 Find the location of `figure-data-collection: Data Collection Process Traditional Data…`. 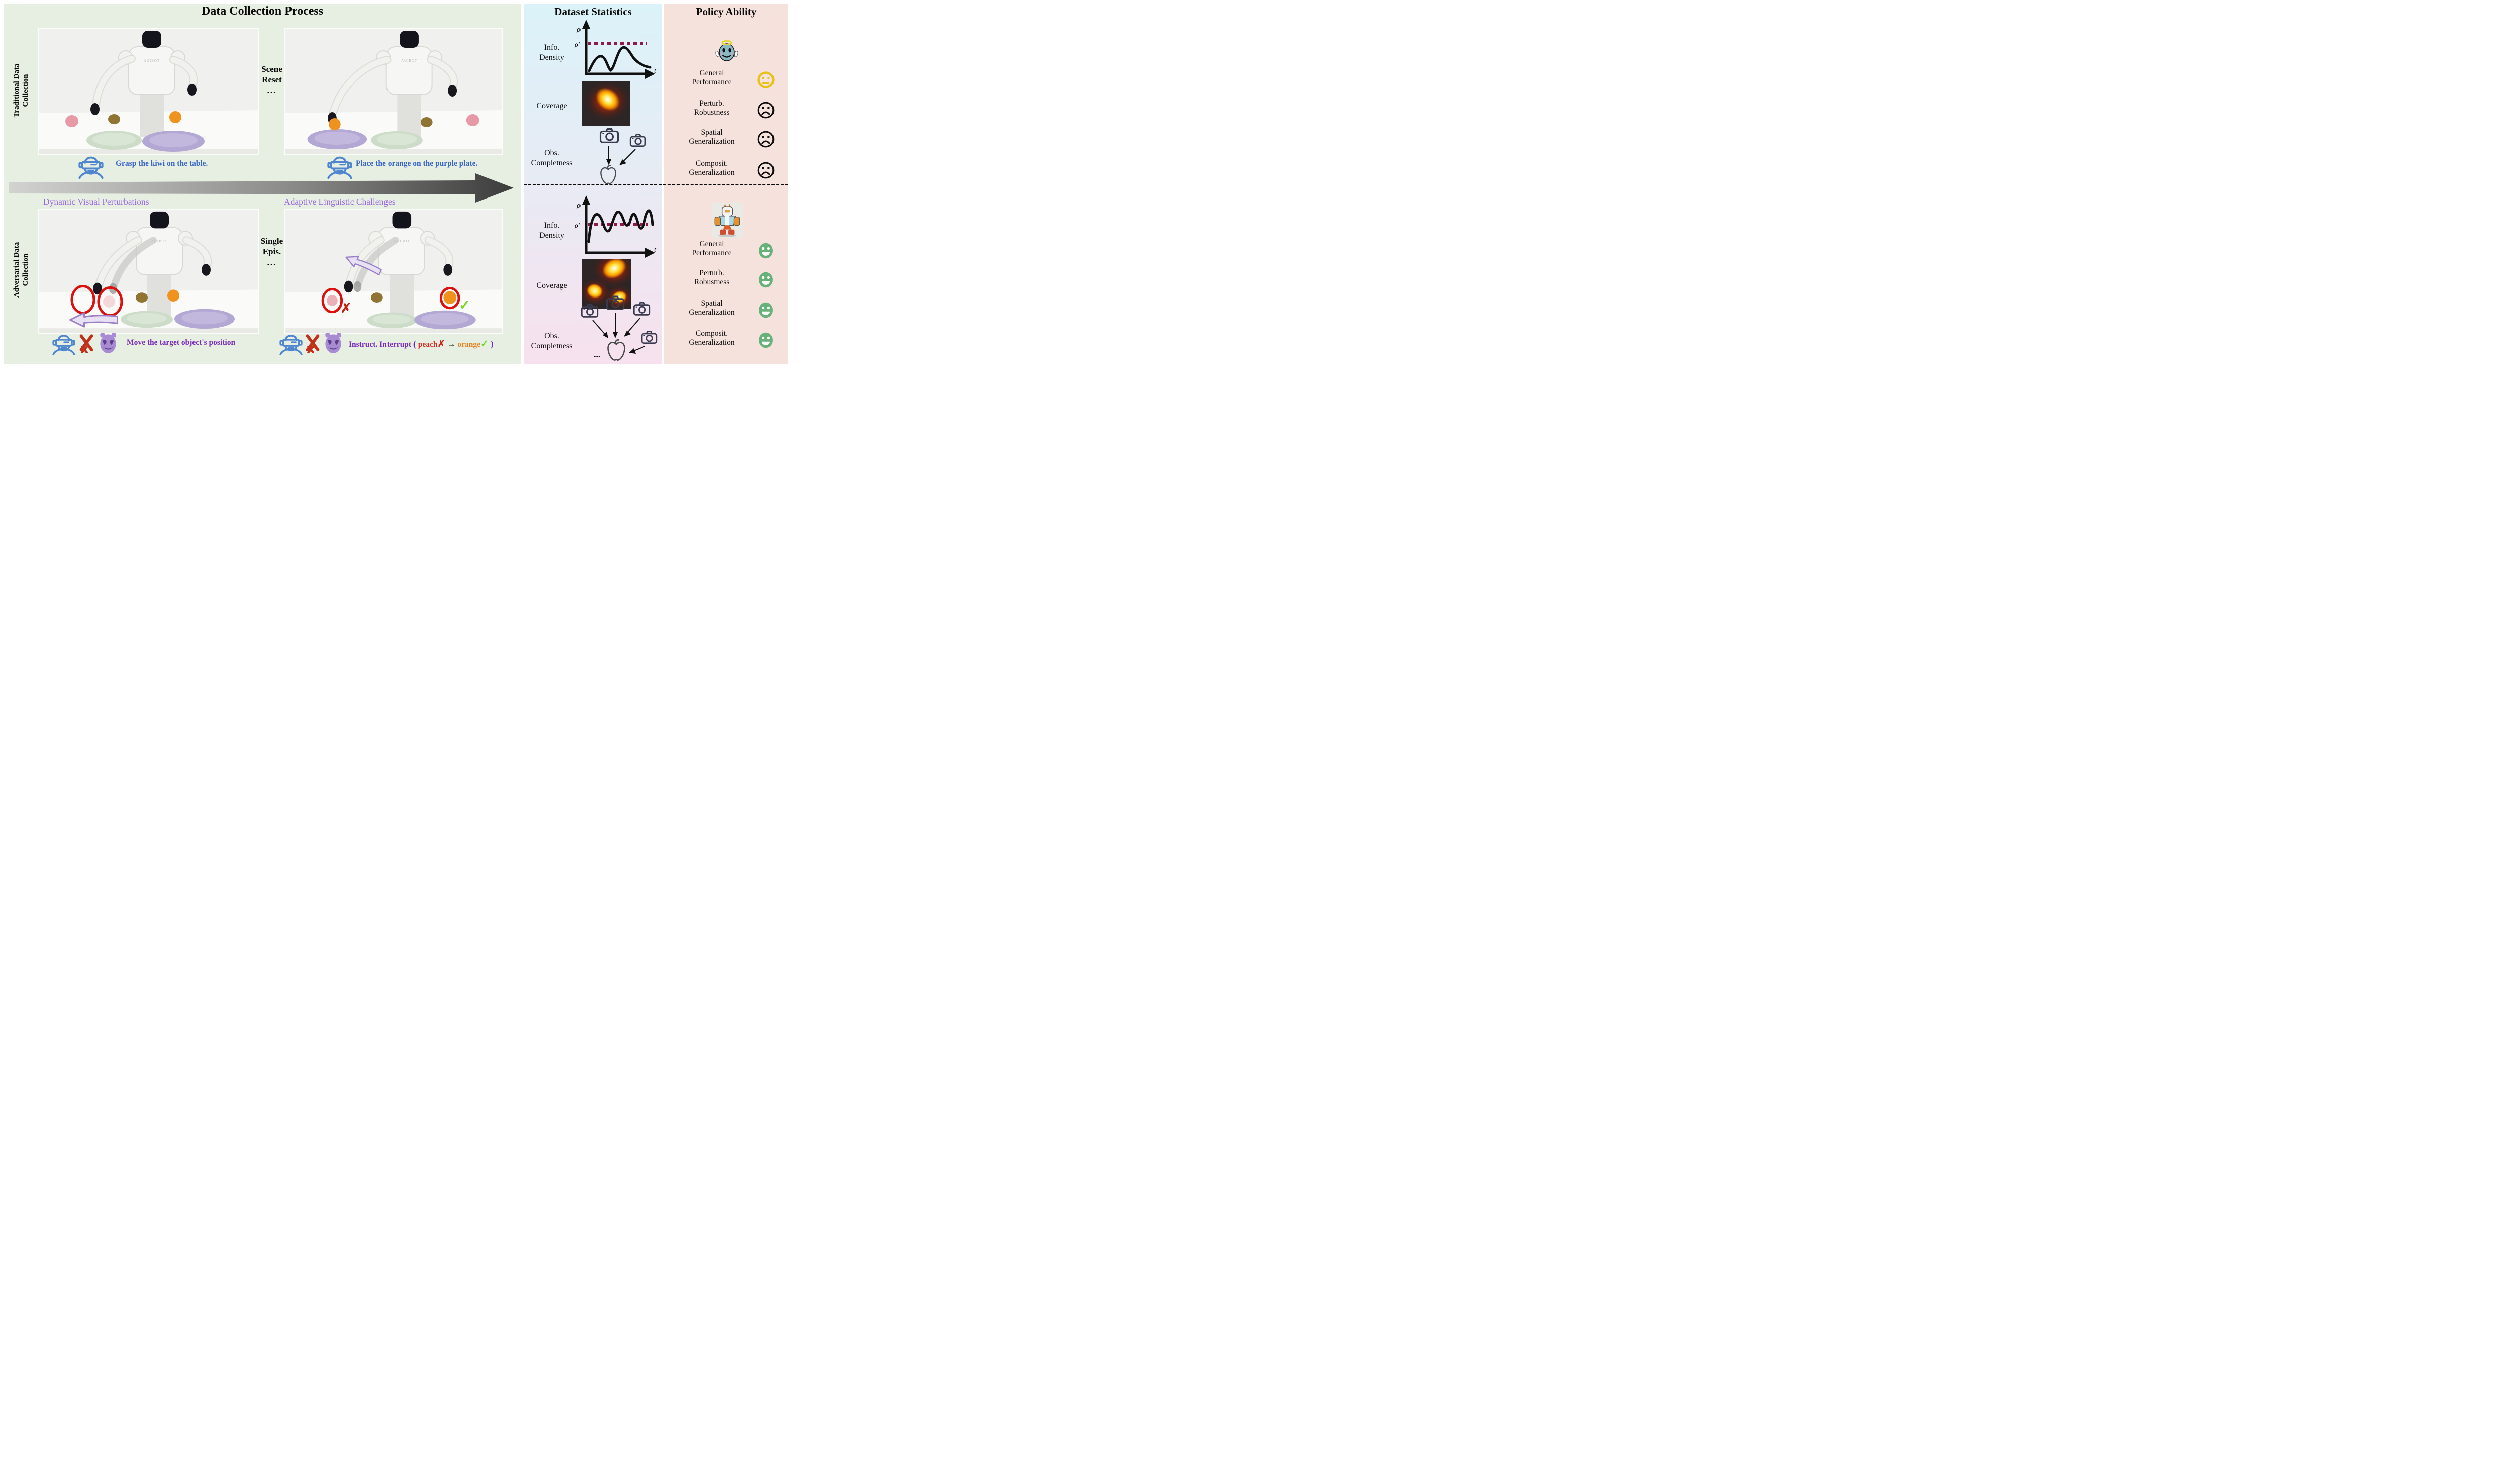

figure-data-collection: Data Collection Process Traditional Data… is located at coordinates (394, 184).